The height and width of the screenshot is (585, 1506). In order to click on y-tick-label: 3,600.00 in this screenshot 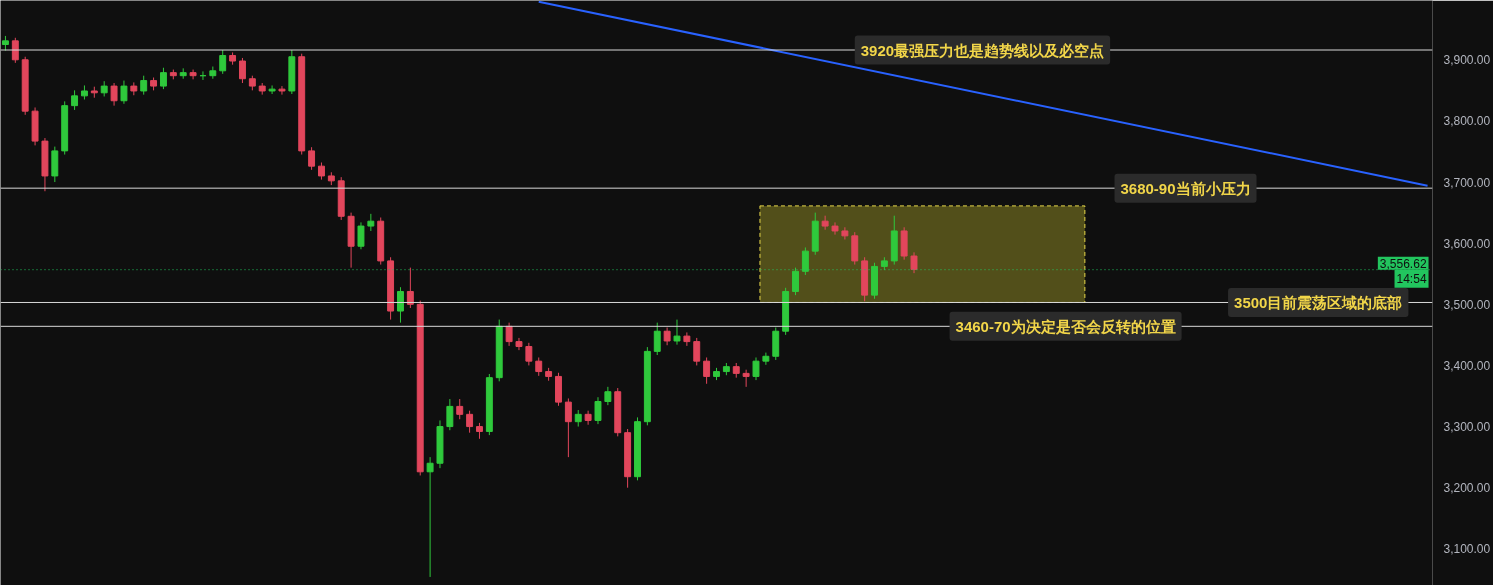, I will do `click(1467, 243)`.